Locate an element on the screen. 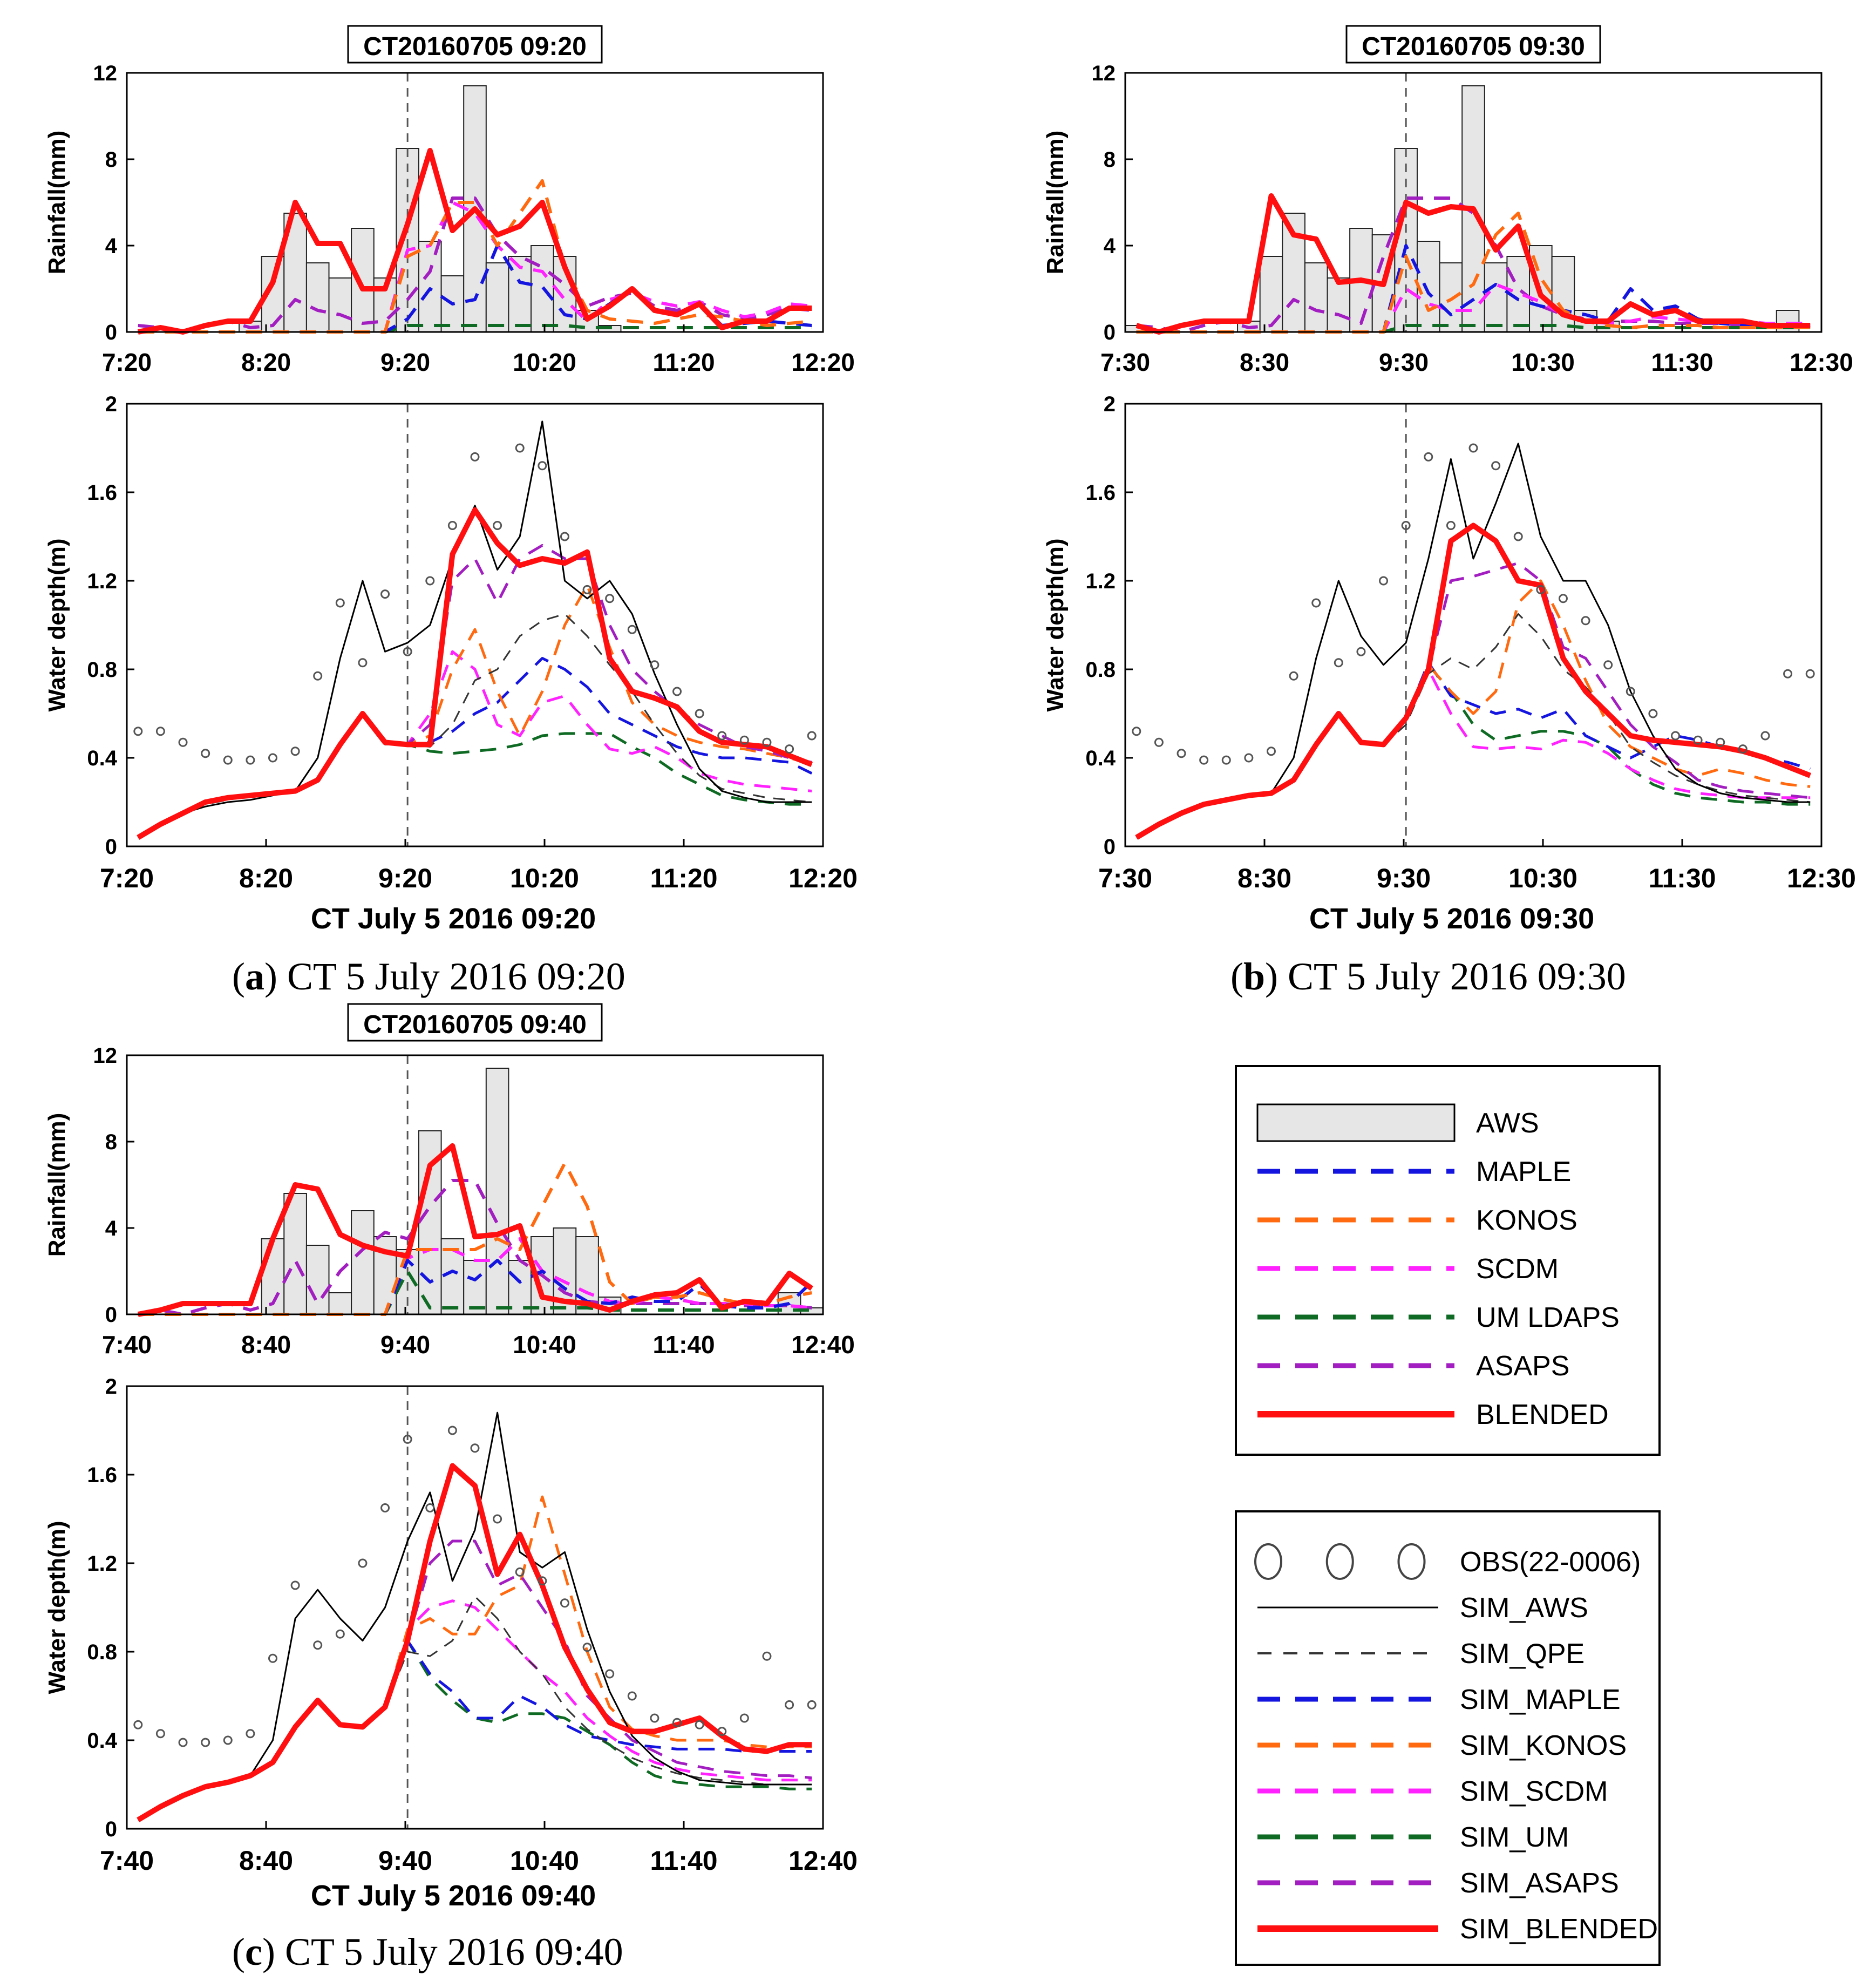 Image resolution: width=1870 pixels, height=1988 pixels. caption-a: (a) CT 5 July 2016 09:20 is located at coordinates (428, 977).